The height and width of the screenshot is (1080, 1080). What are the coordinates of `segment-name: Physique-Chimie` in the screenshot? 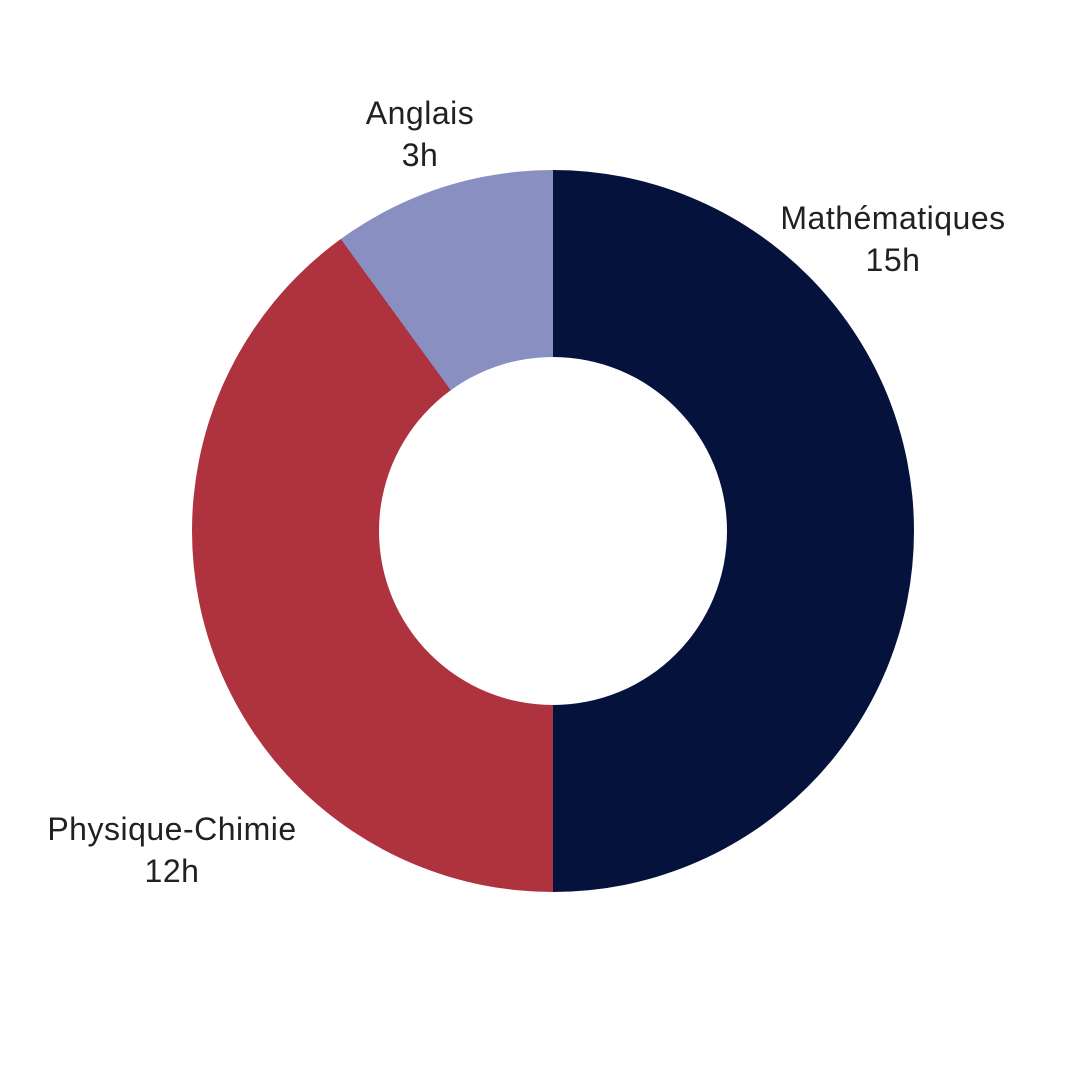 It's located at (172, 829).